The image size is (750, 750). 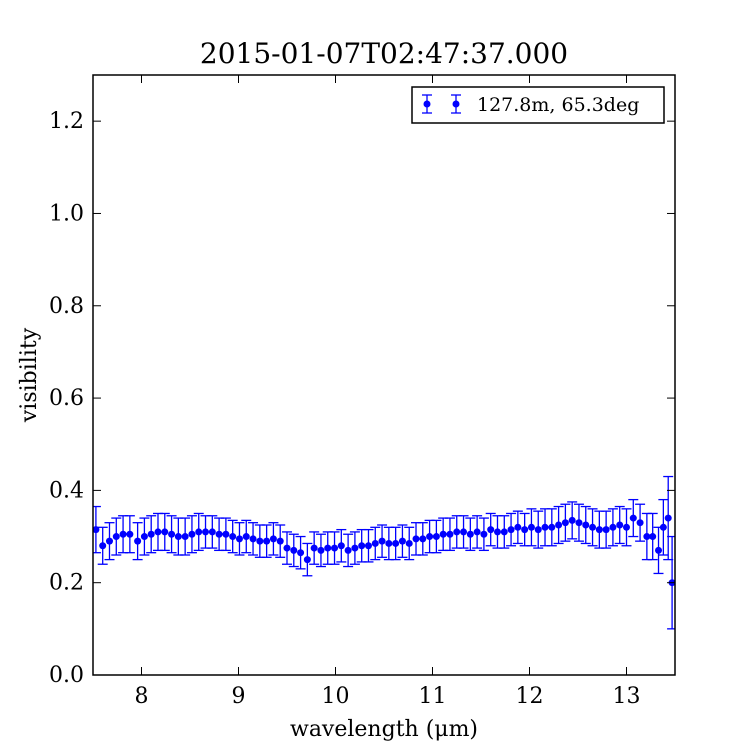 I want to click on chart-title: 2015-01-07T02:47:37.000, so click(x=384, y=53).